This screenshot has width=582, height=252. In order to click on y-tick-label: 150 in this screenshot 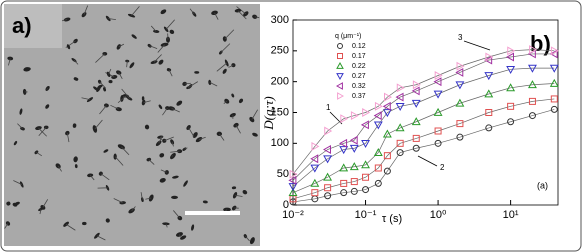, I will do `click(280, 112)`.